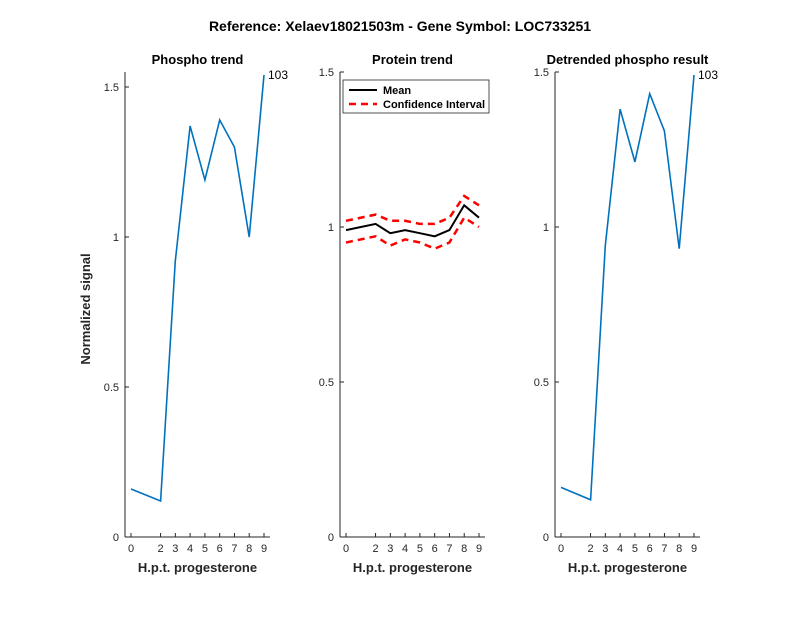  I want to click on y-axis-label: Normalized signal, so click(85, 308).